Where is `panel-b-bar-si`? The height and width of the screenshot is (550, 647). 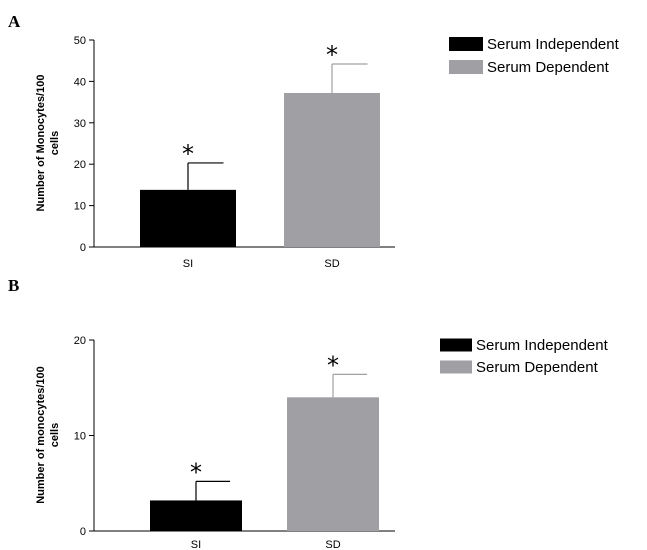 panel-b-bar-si is located at coordinates (196, 515).